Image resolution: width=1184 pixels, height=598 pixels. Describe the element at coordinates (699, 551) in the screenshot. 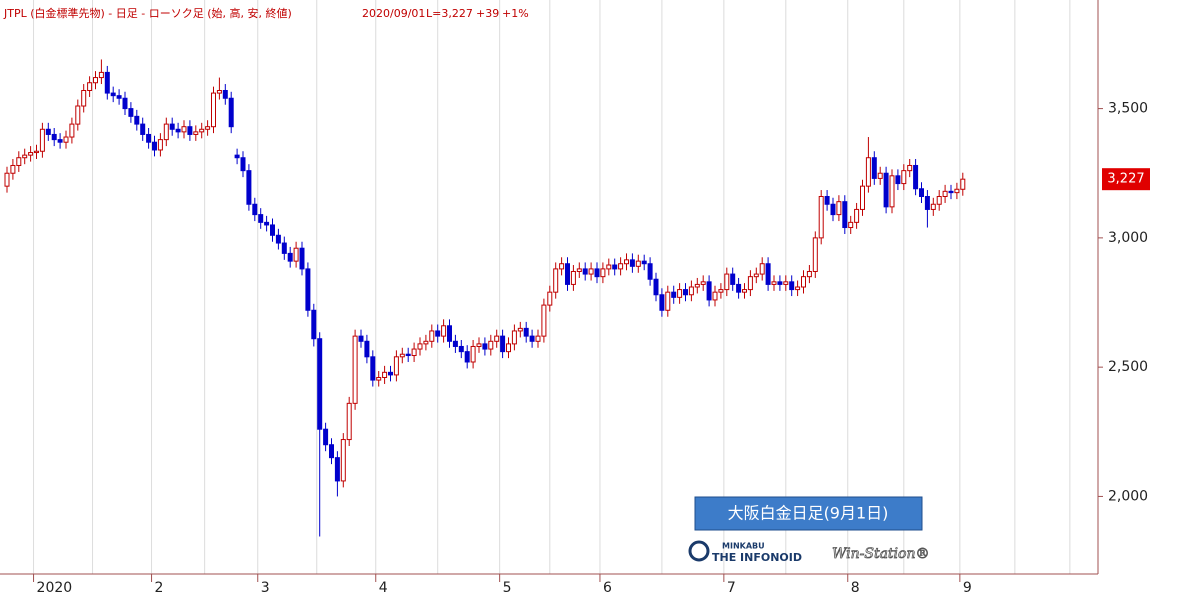

I see `logo-icon` at that location.